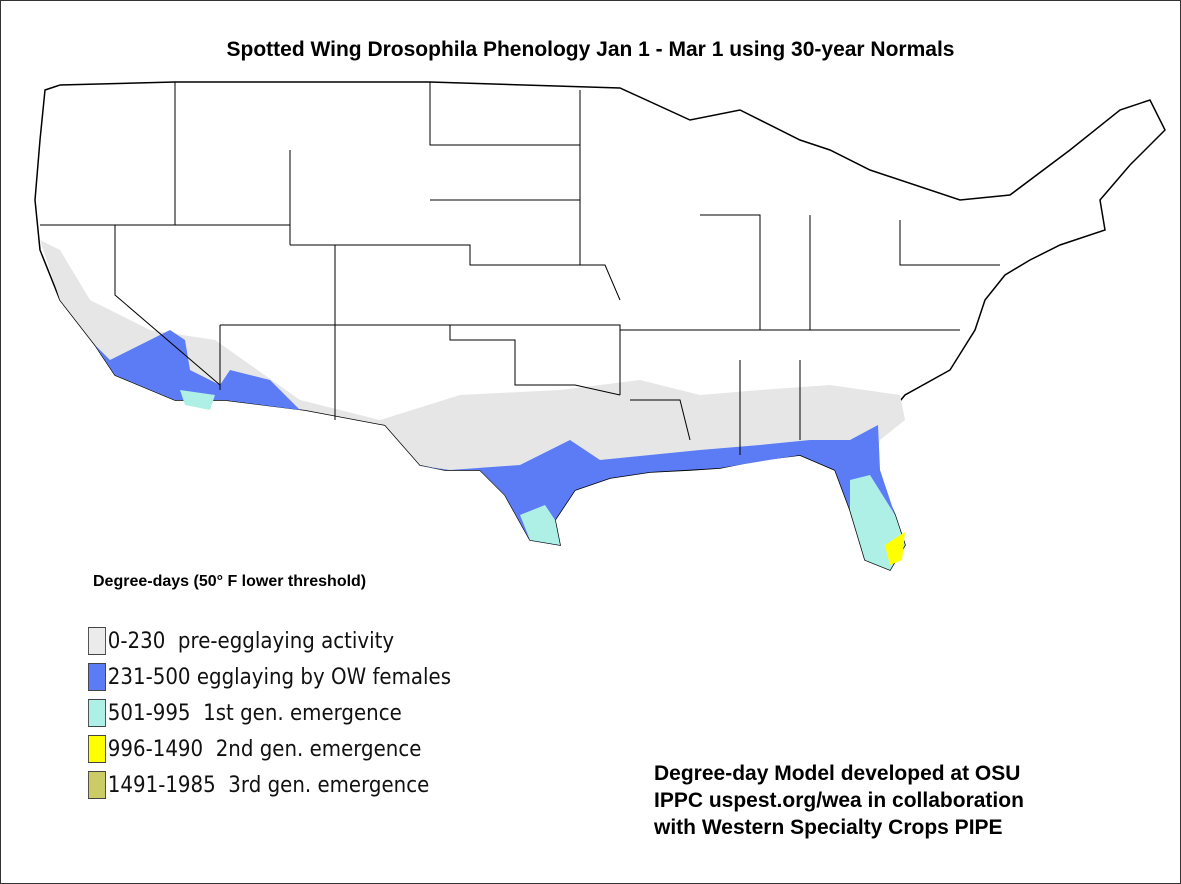 This screenshot has width=1181, height=884. Describe the element at coordinates (230, 581) in the screenshot. I see `legend-title: Degree-days (50° F lower threshold)` at that location.